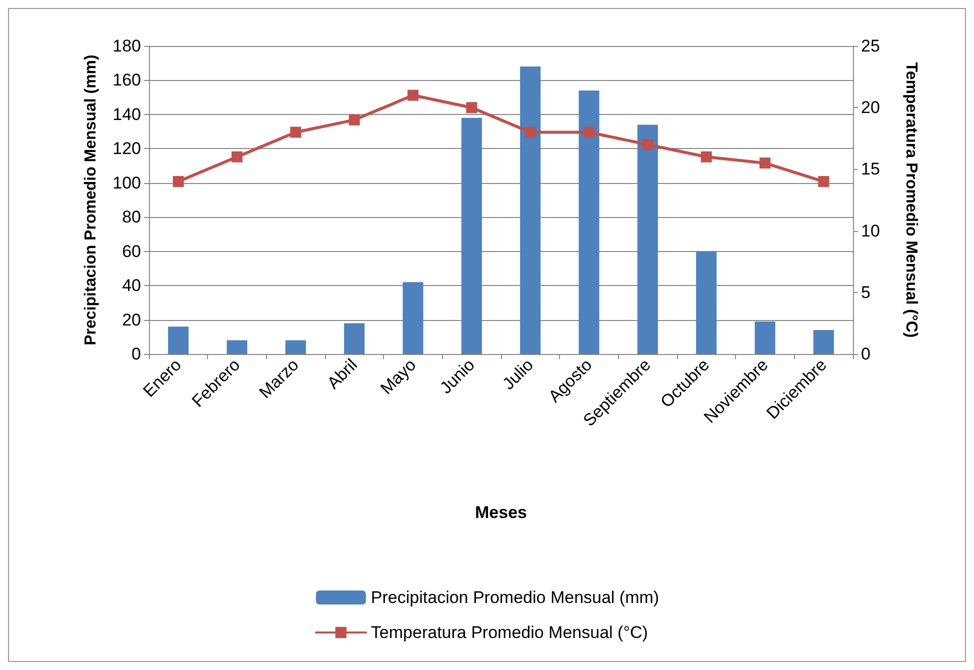 The width and height of the screenshot is (974, 670). I want to click on y-tick-label: 180, so click(126, 46).